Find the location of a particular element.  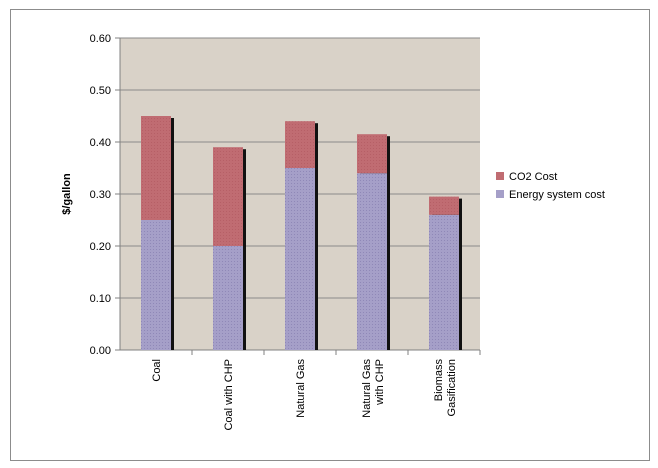

x-tick-label: Coal with CHP is located at coordinates (229, 395).